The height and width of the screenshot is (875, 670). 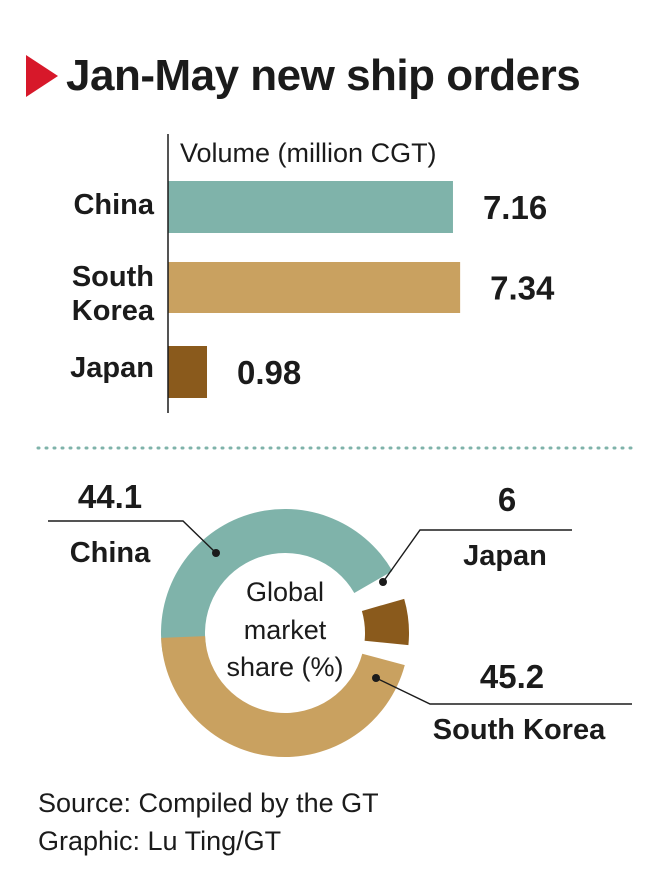 I want to click on source-note: Source: Compiled by the GT, so click(x=208, y=803).